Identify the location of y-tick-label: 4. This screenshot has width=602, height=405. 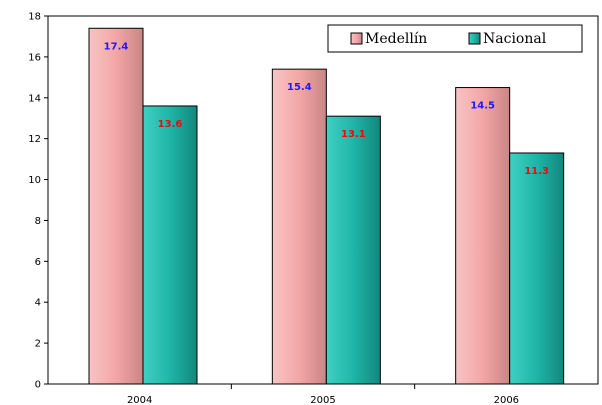
(38, 303).